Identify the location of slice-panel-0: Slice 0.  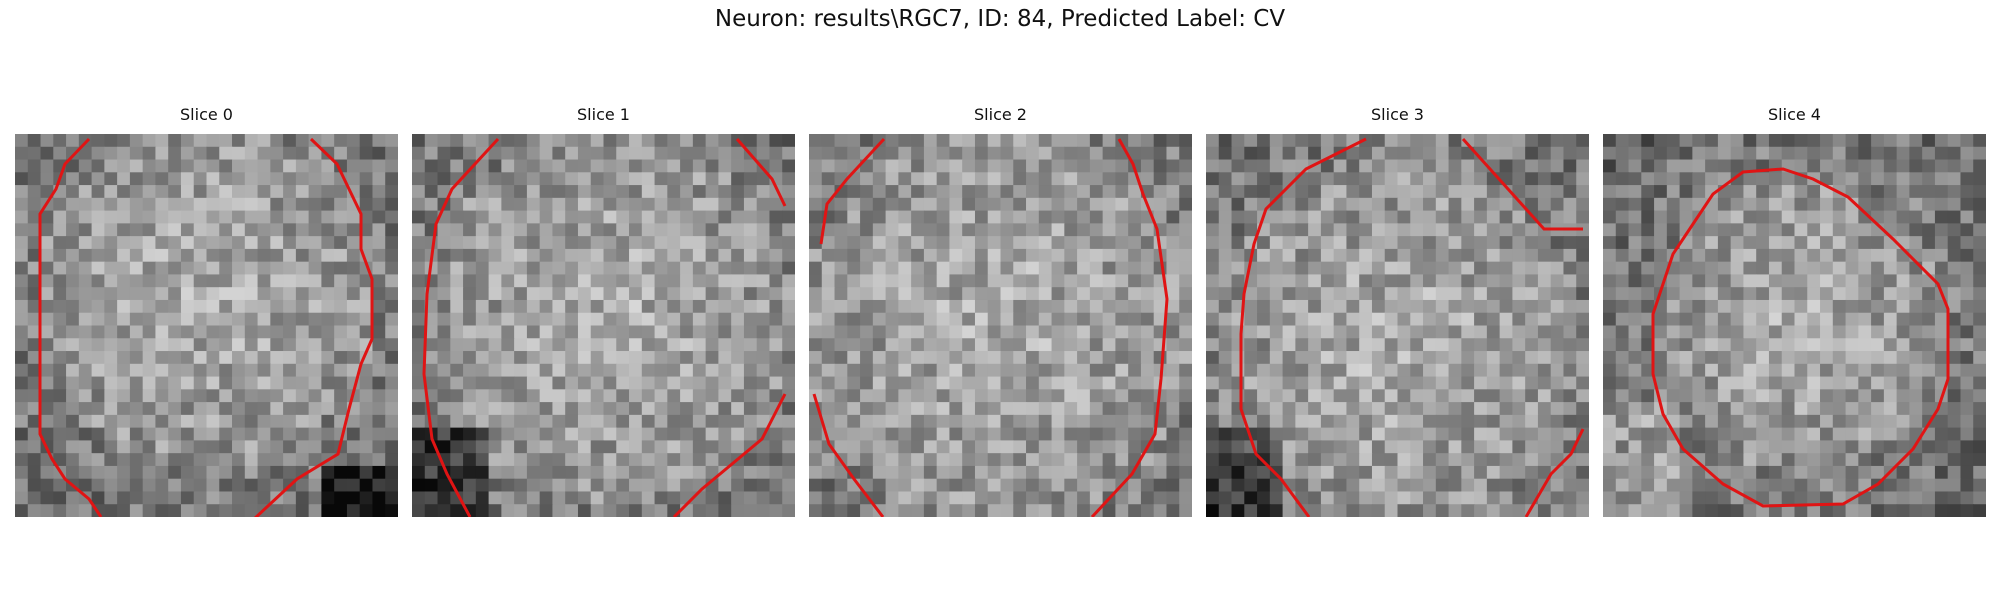
(206, 311).